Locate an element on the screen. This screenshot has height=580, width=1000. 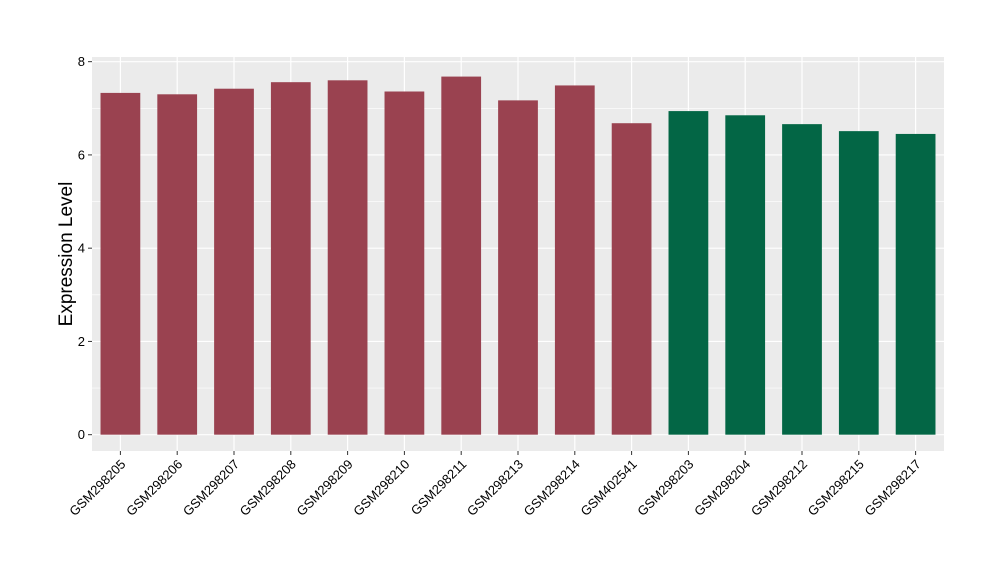
y-axis-label: Expression Level is located at coordinates (66, 254).